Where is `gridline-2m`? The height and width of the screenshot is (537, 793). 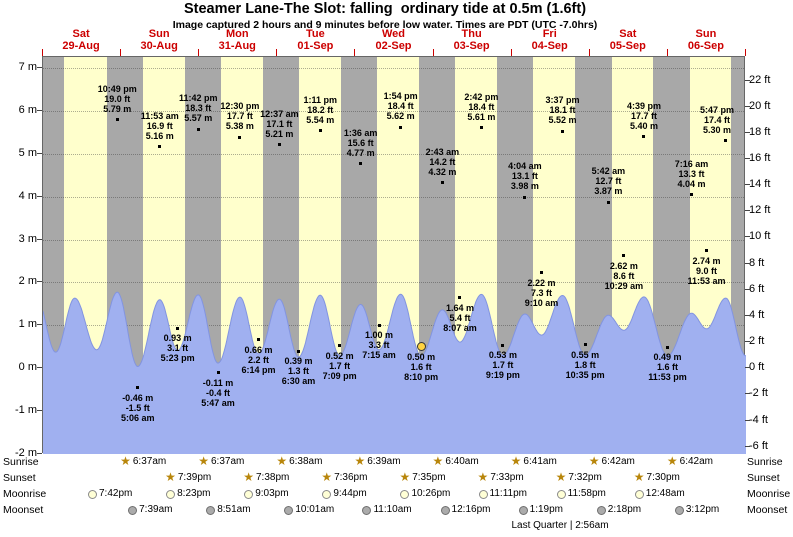
gridline-2m is located at coordinates (393, 283).